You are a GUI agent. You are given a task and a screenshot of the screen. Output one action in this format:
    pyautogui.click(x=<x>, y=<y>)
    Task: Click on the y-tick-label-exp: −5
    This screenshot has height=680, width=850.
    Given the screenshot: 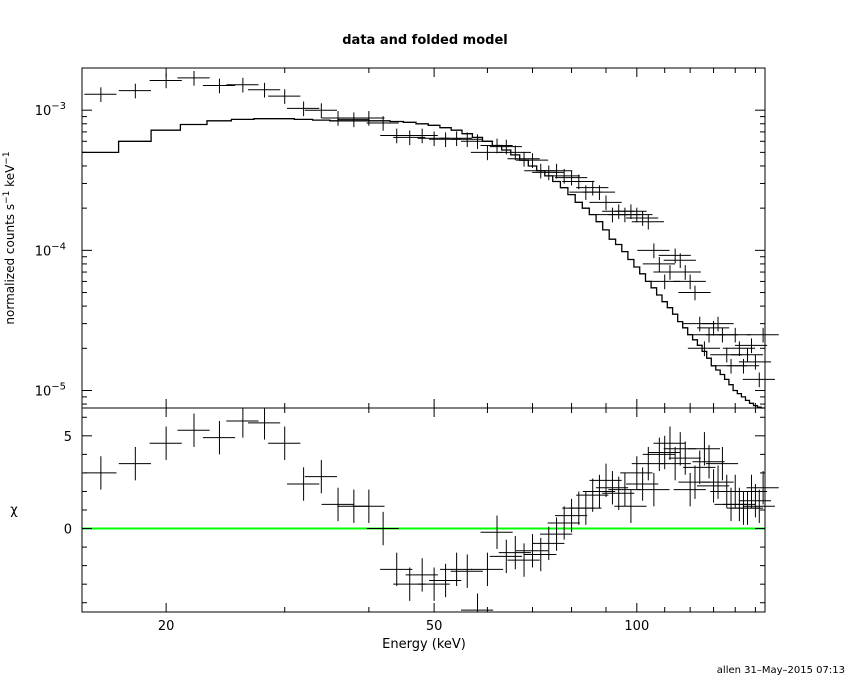 What is the action you would take?
    pyautogui.click(x=58, y=386)
    